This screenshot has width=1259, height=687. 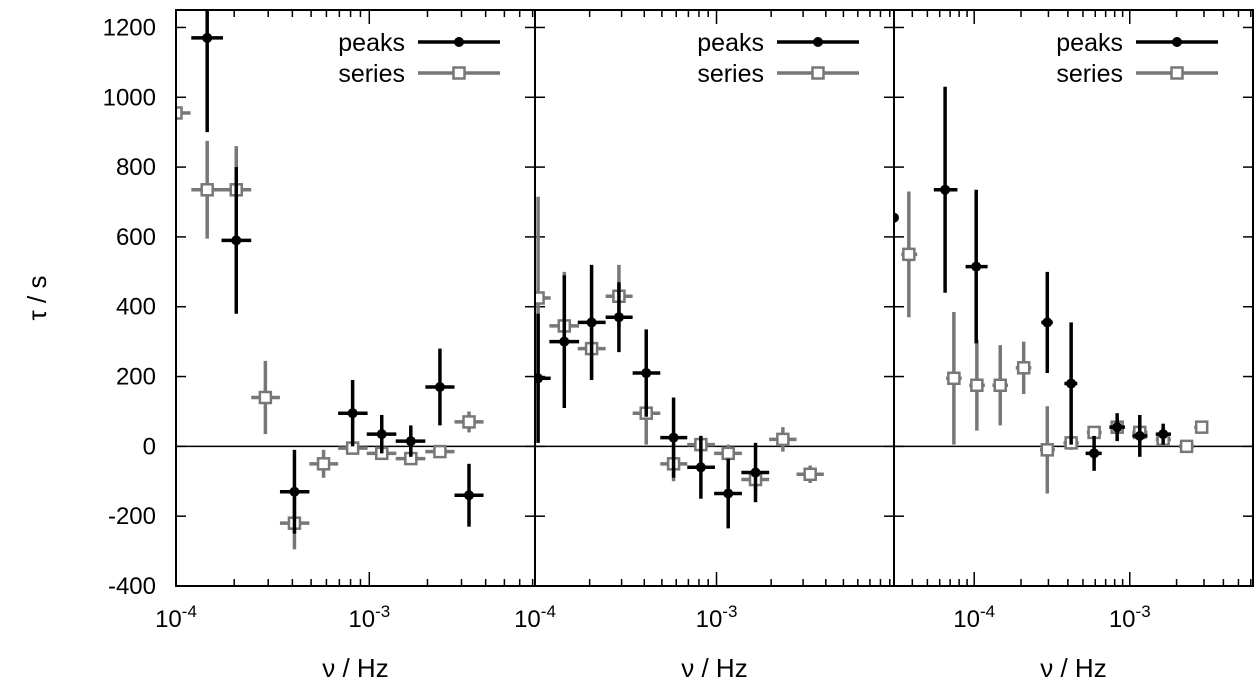 What do you see at coordinates (136, 167) in the screenshot?
I see `y-tick-label: 800` at bounding box center [136, 167].